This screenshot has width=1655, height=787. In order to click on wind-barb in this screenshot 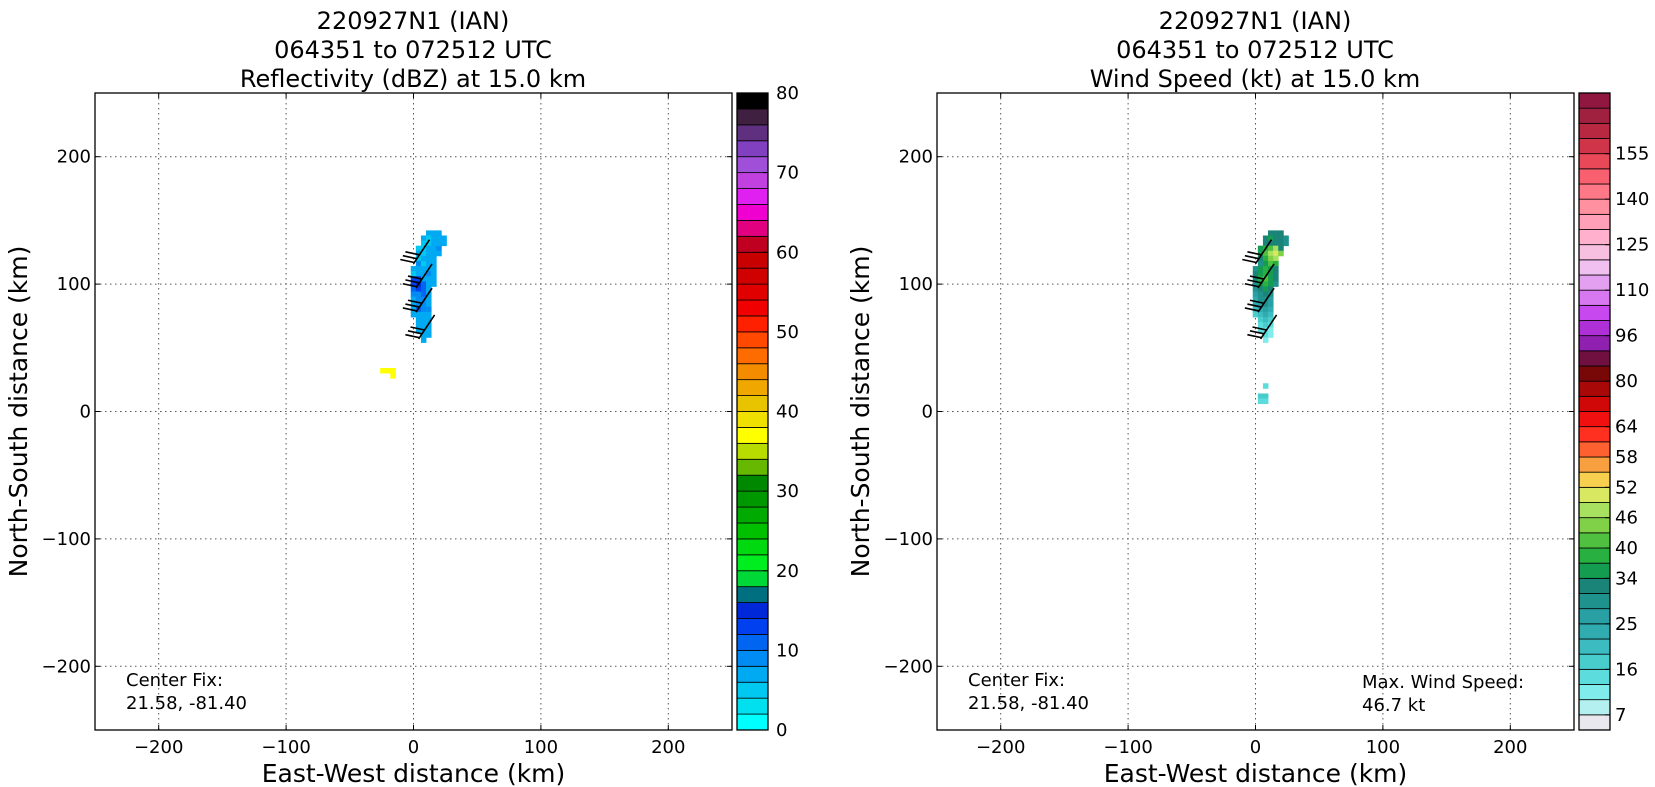, I will do `click(417, 276)`.